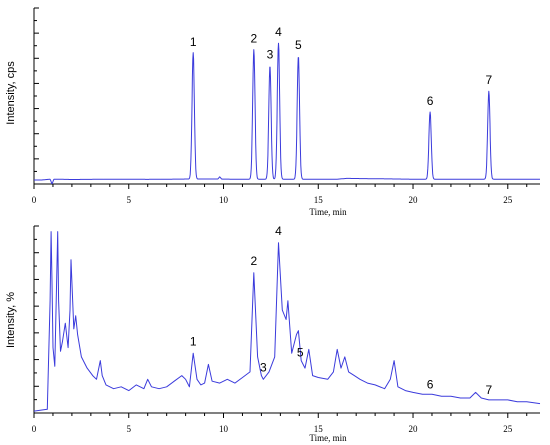 The image size is (550, 445). I want to click on top-y-axis-label: Intensity, cps, so click(11, 93).